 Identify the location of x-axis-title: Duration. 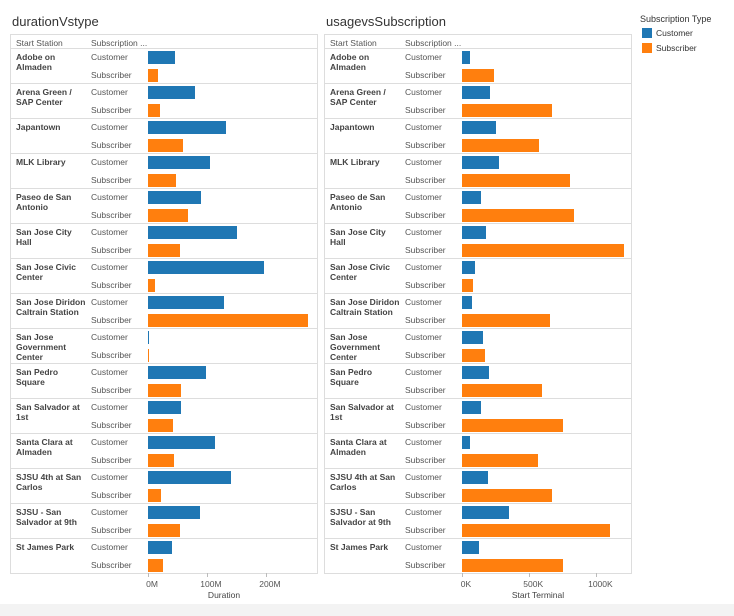
(224, 595).